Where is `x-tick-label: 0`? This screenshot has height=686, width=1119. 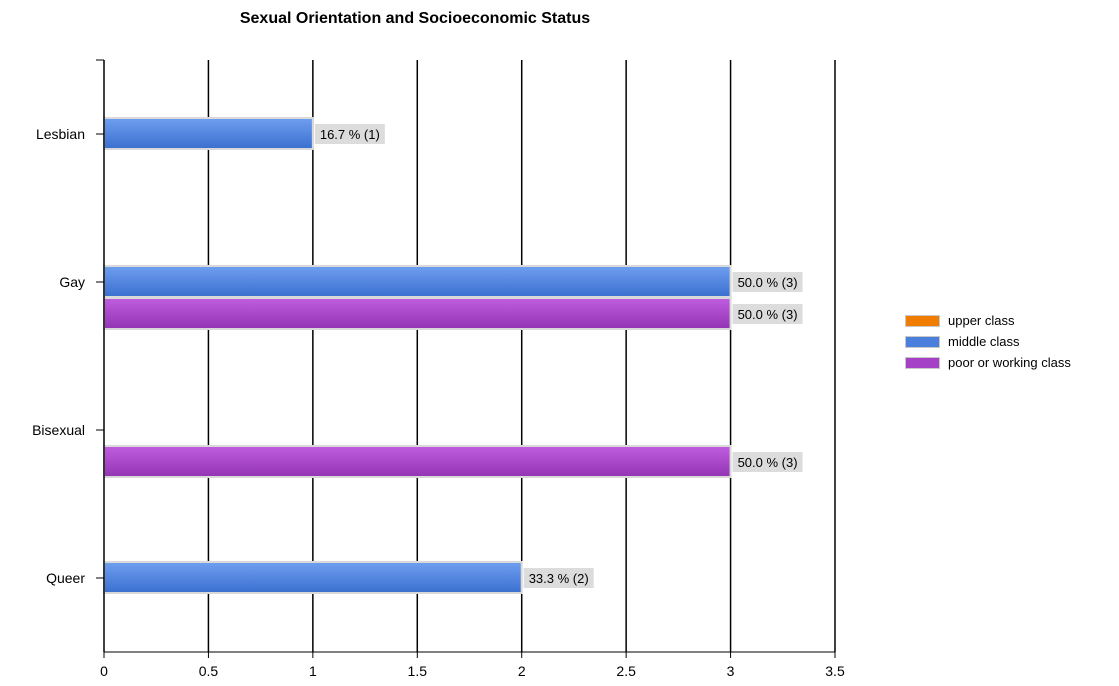
x-tick-label: 0 is located at coordinates (104, 671).